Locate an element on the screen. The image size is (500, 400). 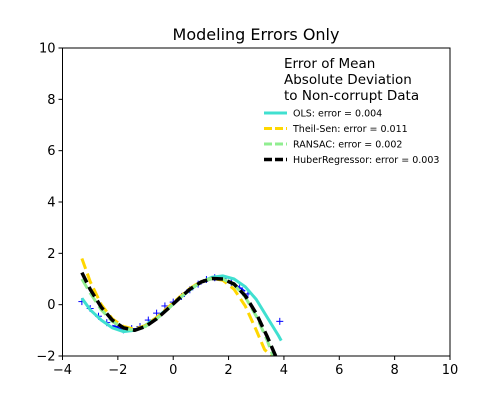
legend-label: Theil-Sen: error = 0.011 is located at coordinates (350, 129).